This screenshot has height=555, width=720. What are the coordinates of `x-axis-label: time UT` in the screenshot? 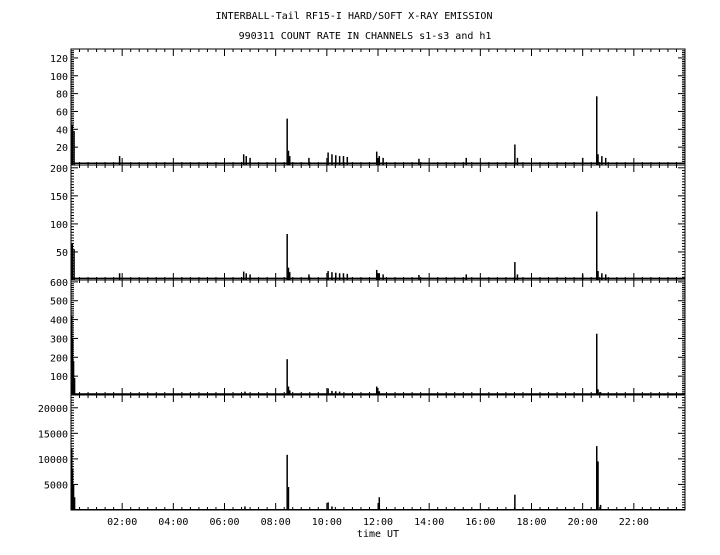 It's located at (378, 534).